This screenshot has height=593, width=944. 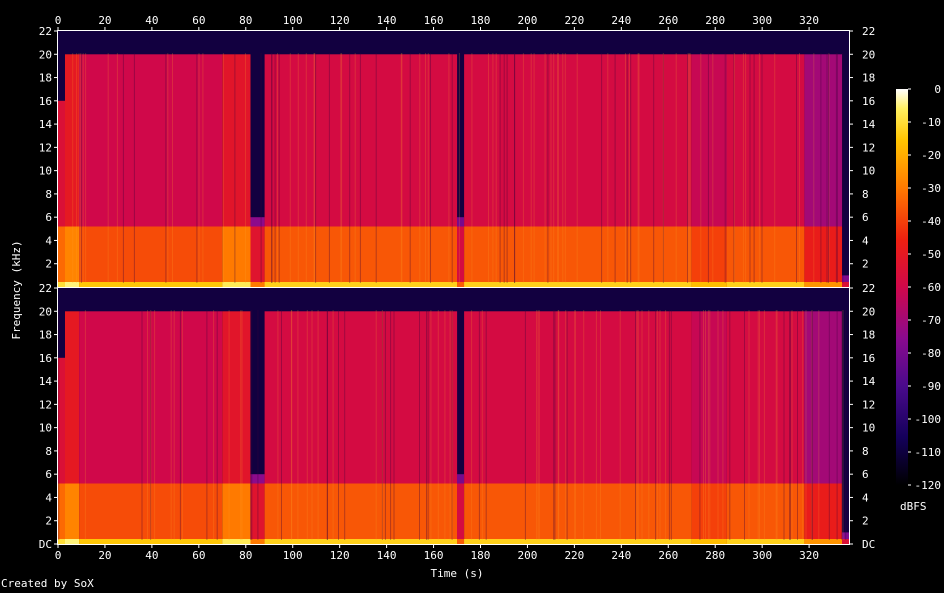 I want to click on y-tick-label-right: 8, so click(x=865, y=194).